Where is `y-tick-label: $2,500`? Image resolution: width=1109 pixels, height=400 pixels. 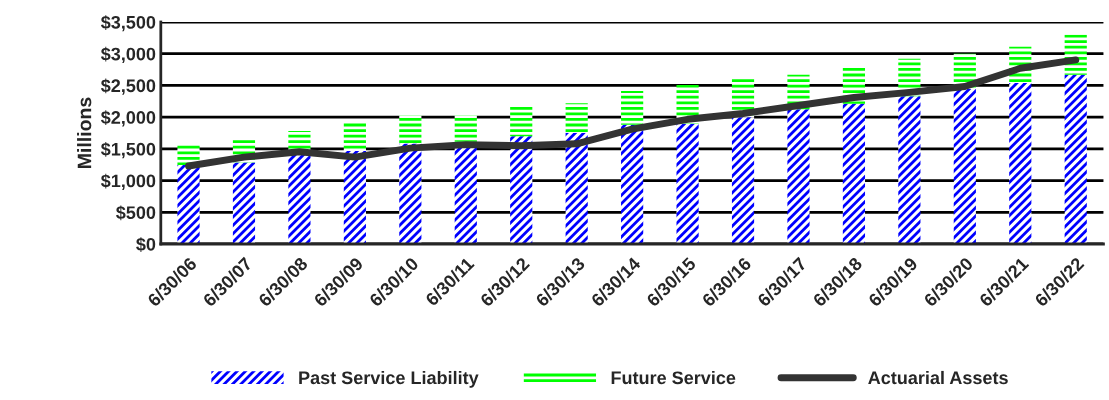 y-tick-label: $2,500 is located at coordinates (128, 86).